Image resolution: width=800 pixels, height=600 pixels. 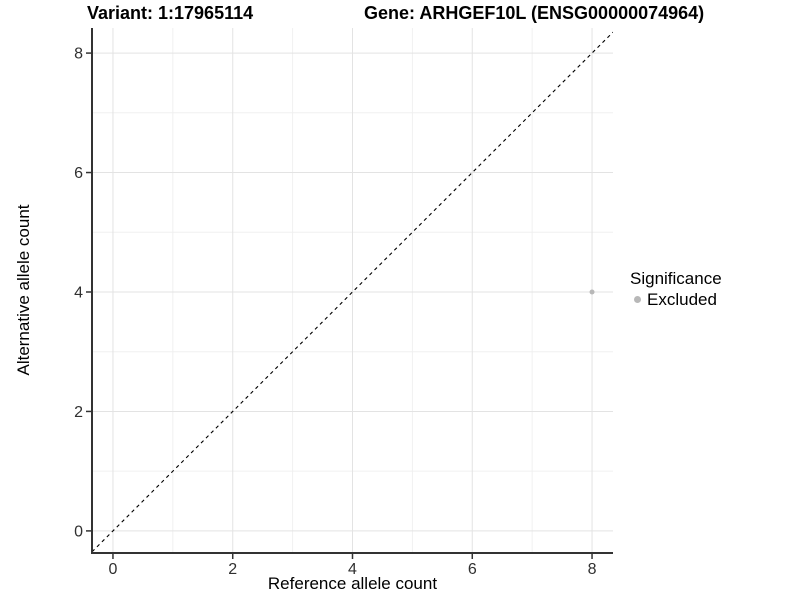 I want to click on x-tick-label: 0, so click(x=113, y=569).